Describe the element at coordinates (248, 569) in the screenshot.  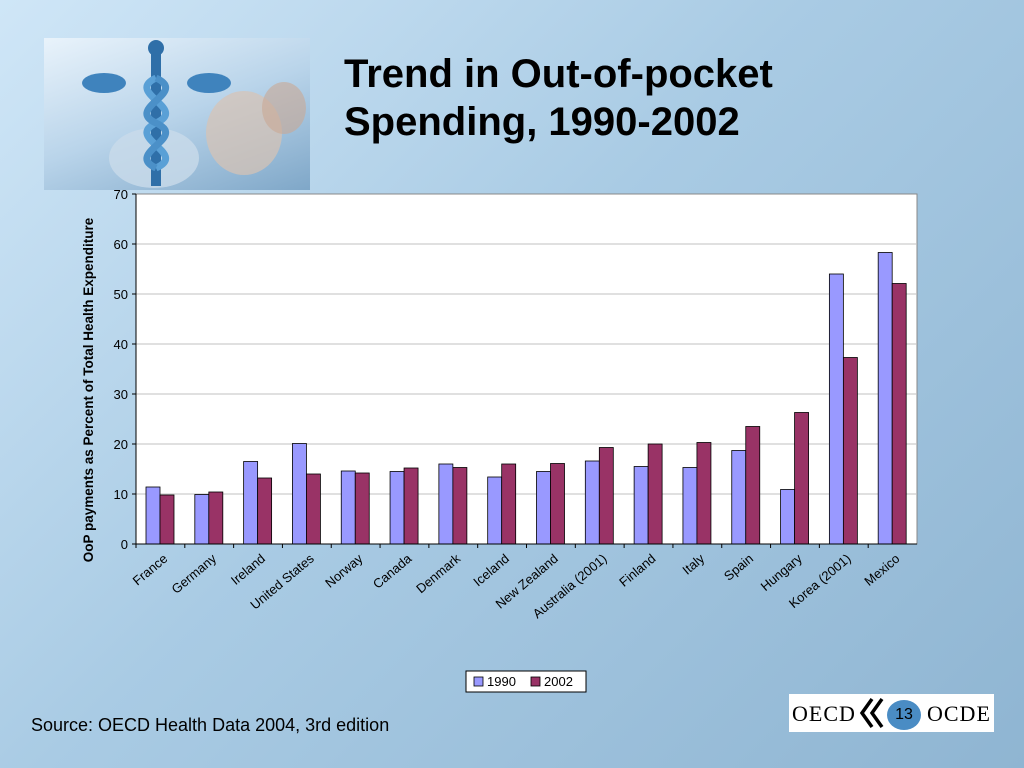
I see `x-tick-label: Ireland` at that location.